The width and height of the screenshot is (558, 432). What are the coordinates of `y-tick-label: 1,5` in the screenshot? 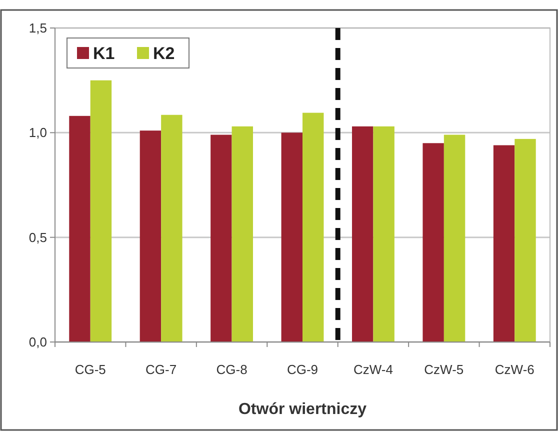 It's located at (37, 28).